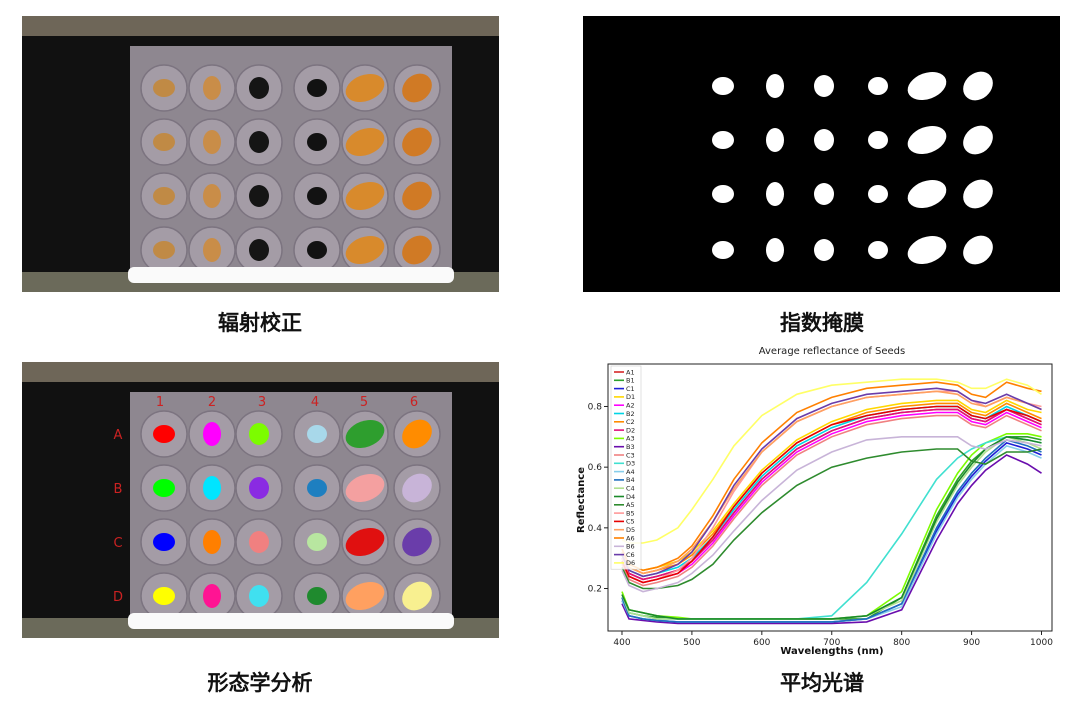  I want to click on labeled-seed-C2, so click(212, 542).